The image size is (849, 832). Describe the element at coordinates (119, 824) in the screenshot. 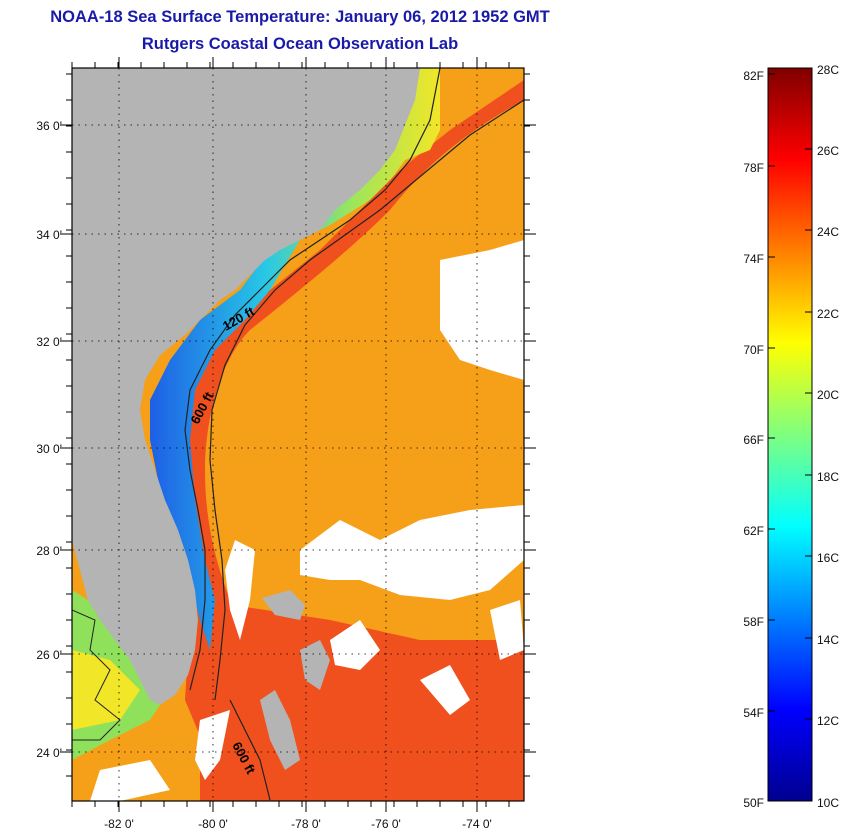

I see `lon-tick-label: -82 0'` at that location.